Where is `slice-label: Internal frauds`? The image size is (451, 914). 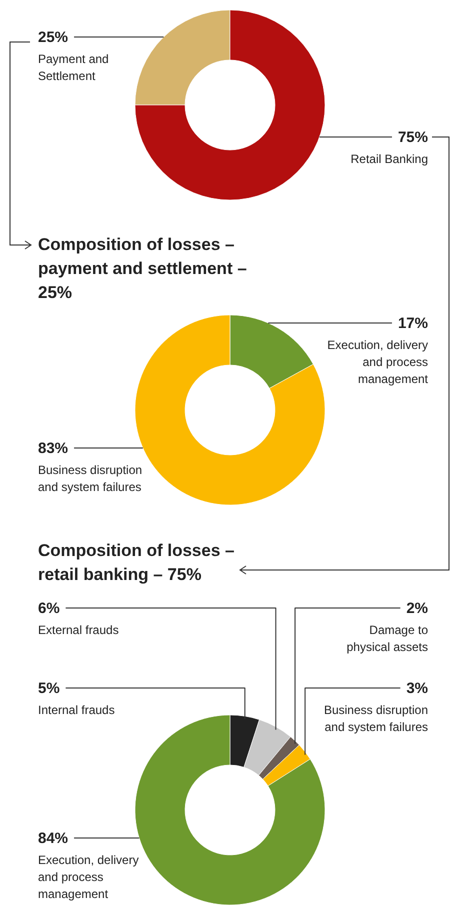
slice-label: Internal frauds is located at coordinates (76, 710).